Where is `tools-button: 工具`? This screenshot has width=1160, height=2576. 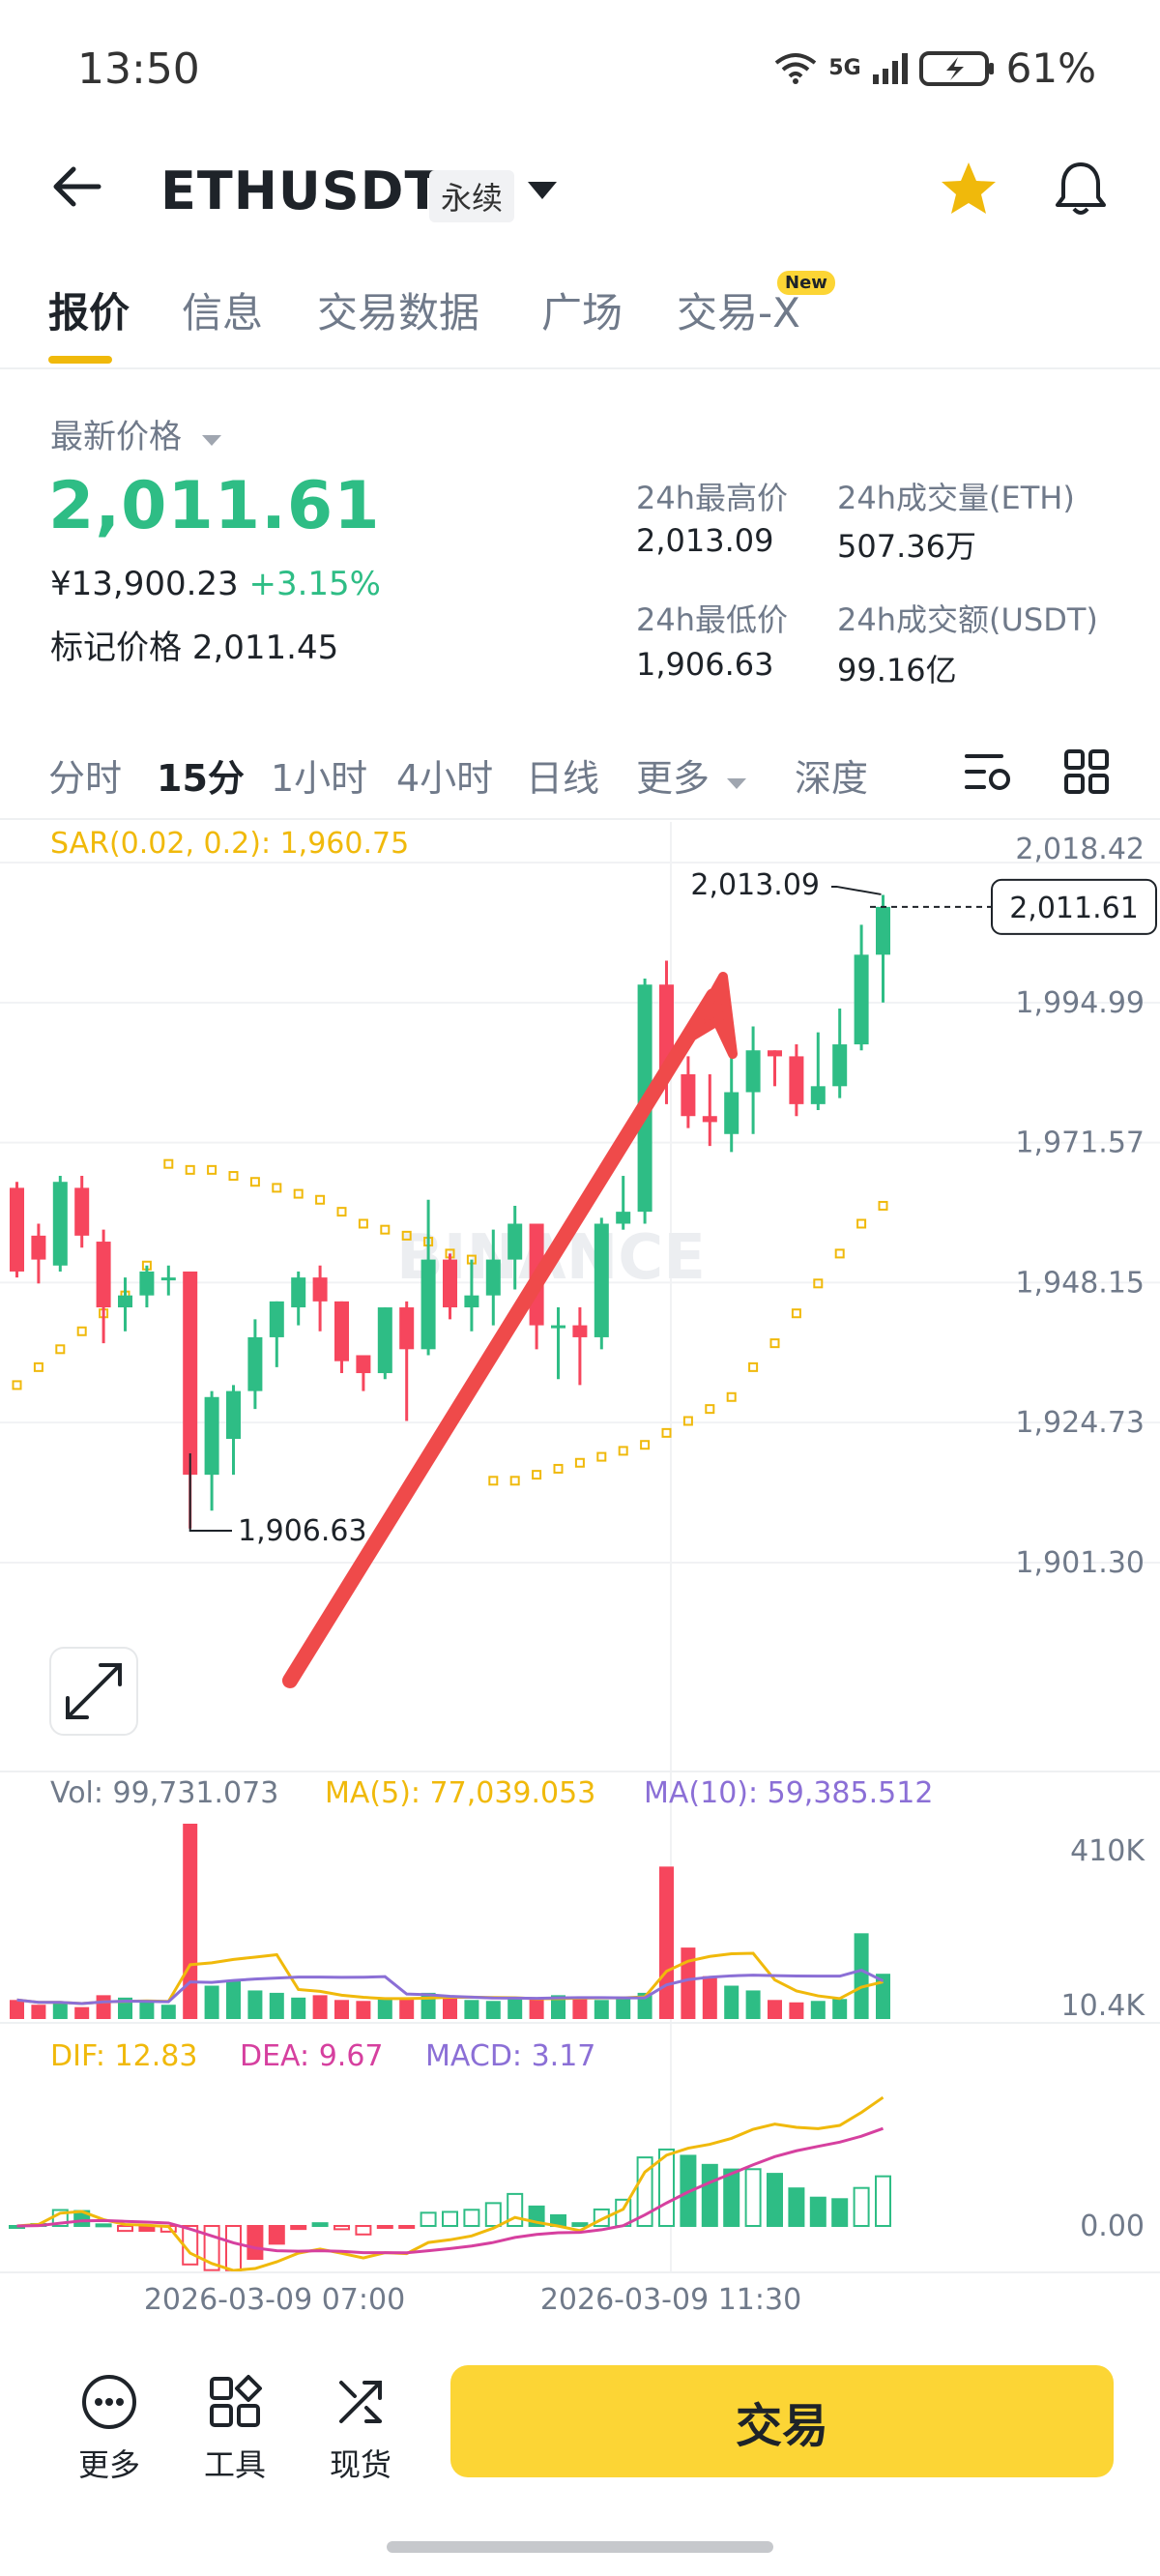
tools-button: 工具 is located at coordinates (235, 2429).